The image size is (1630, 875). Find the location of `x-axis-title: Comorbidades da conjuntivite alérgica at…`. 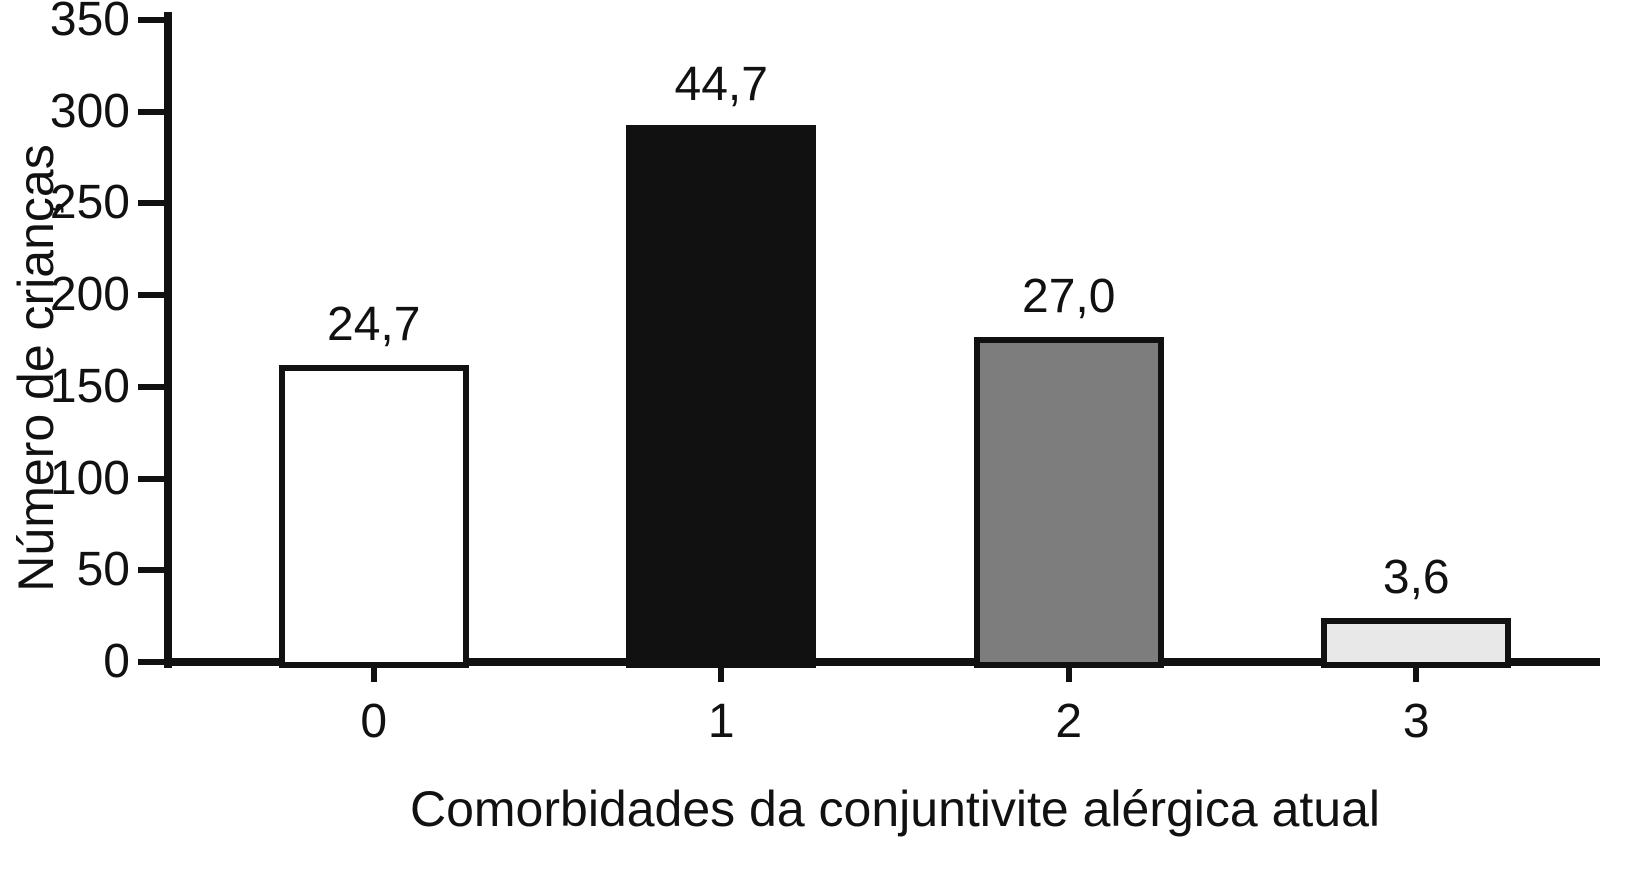

x-axis-title: Comorbidades da conjuntivite alérgica at… is located at coordinates (895, 809).